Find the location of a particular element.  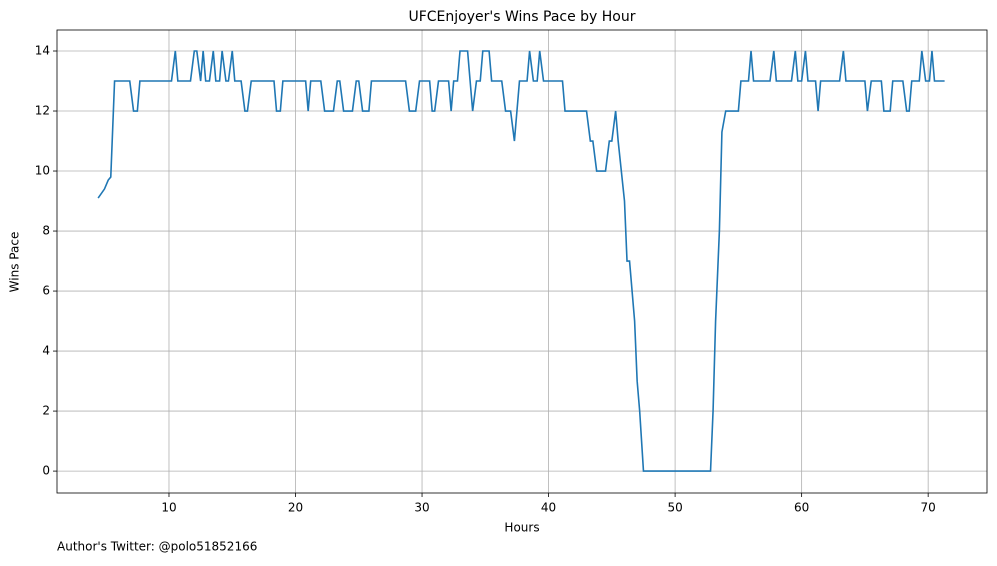

y-tick-label: 12 is located at coordinates (42, 111).